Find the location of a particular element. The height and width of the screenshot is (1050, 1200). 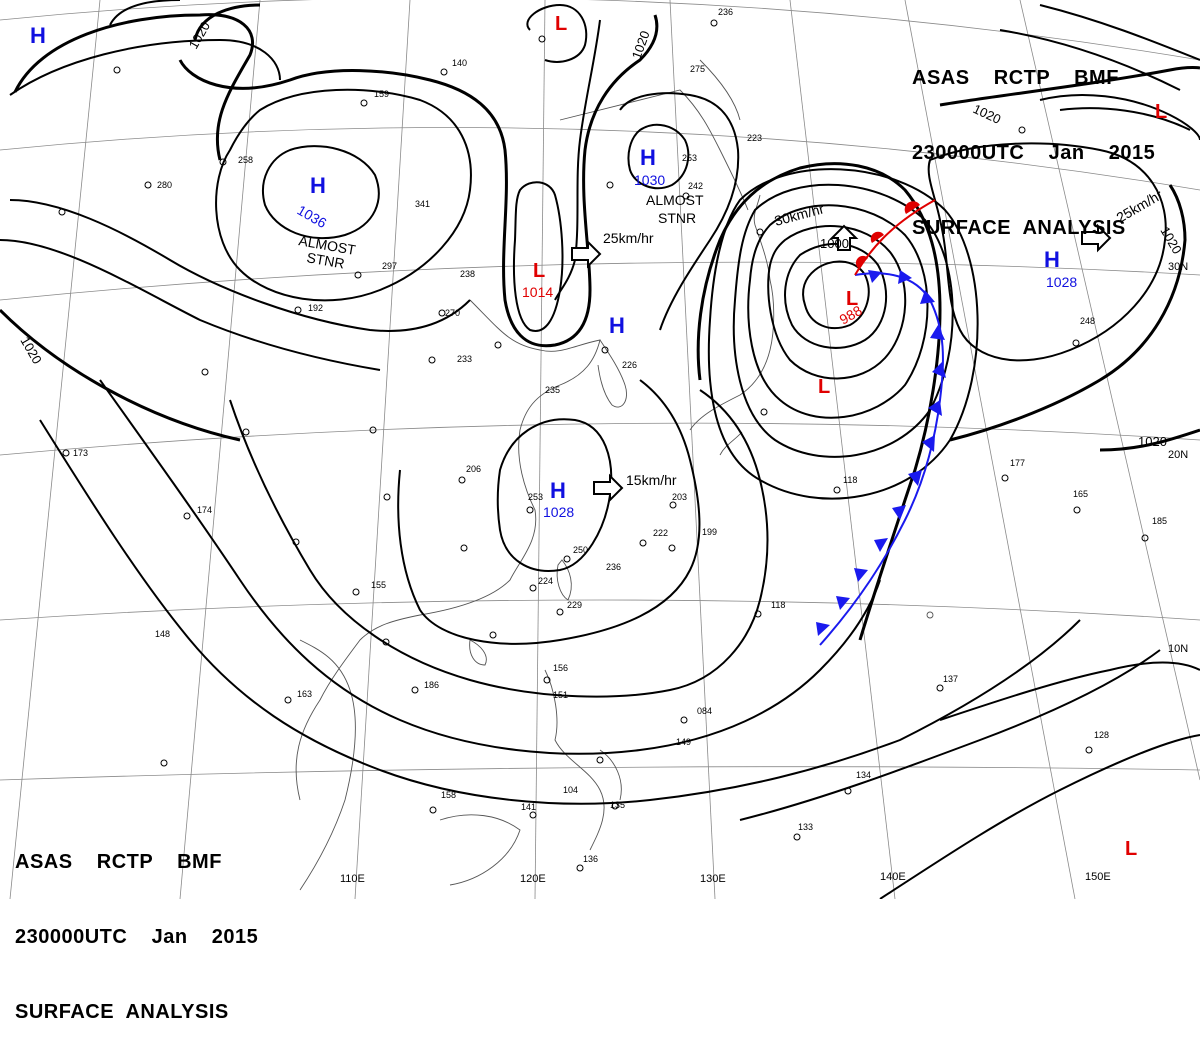

coastline-taiwan is located at coordinates (564, 580).